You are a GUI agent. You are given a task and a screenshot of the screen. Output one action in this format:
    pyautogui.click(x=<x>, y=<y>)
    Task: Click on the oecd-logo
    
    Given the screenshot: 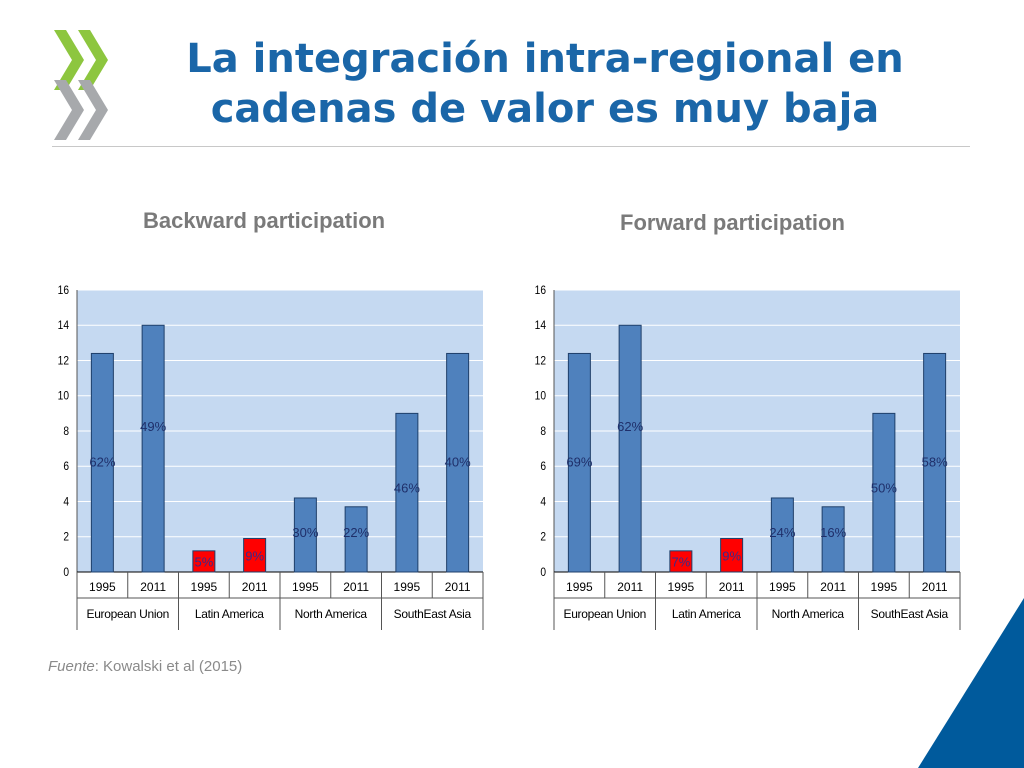 What is the action you would take?
    pyautogui.click(x=81, y=85)
    